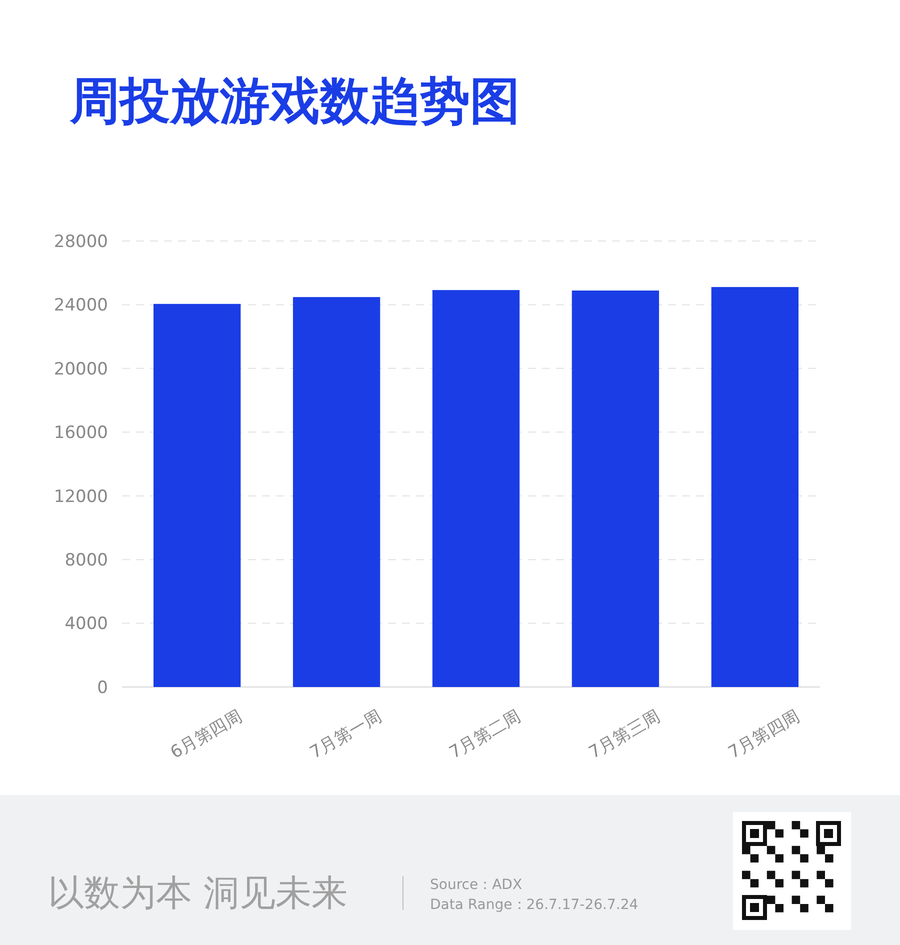  I want to click on y-tick-label: 0, so click(102, 688).